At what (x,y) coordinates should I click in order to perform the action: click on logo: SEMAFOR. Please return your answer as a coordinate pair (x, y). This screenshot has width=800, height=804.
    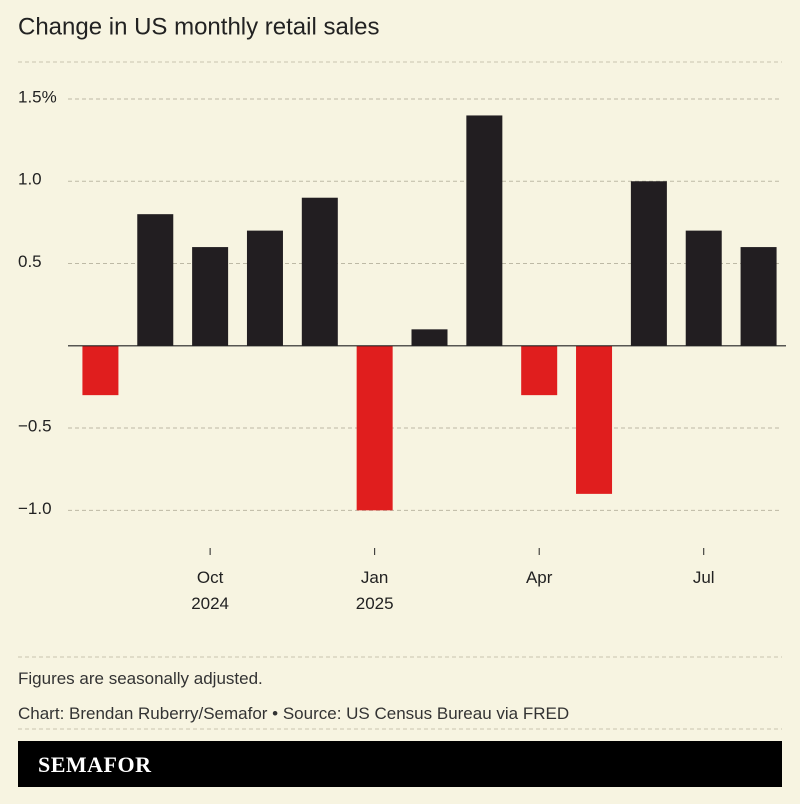
    Looking at the image, I should click on (95, 764).